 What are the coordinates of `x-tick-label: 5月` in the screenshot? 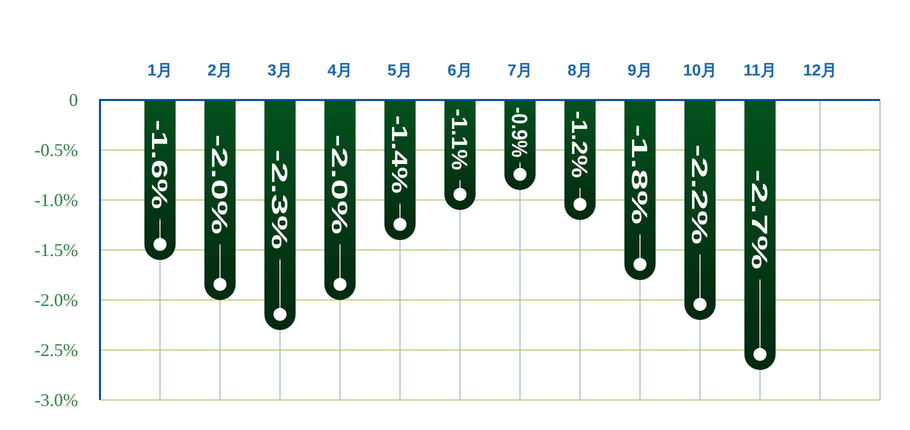 It's located at (400, 71).